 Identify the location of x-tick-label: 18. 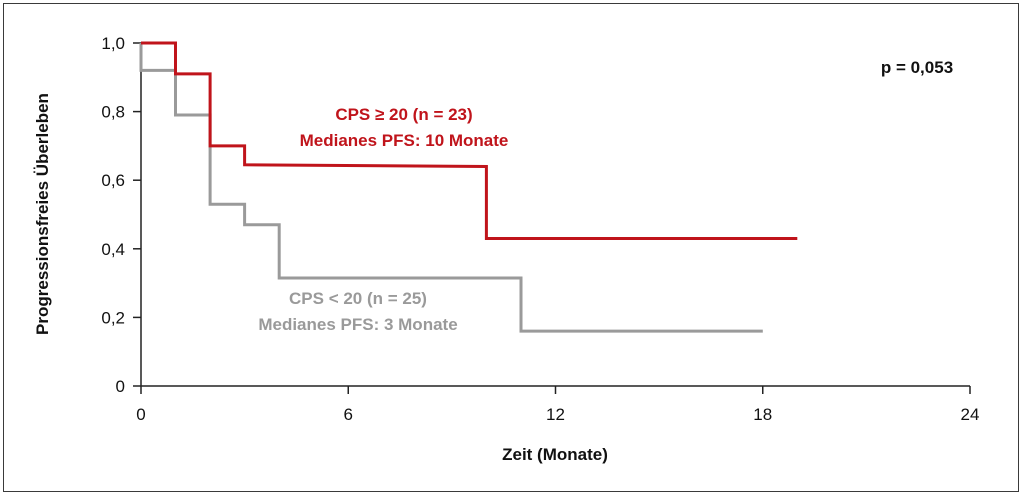
(762, 414).